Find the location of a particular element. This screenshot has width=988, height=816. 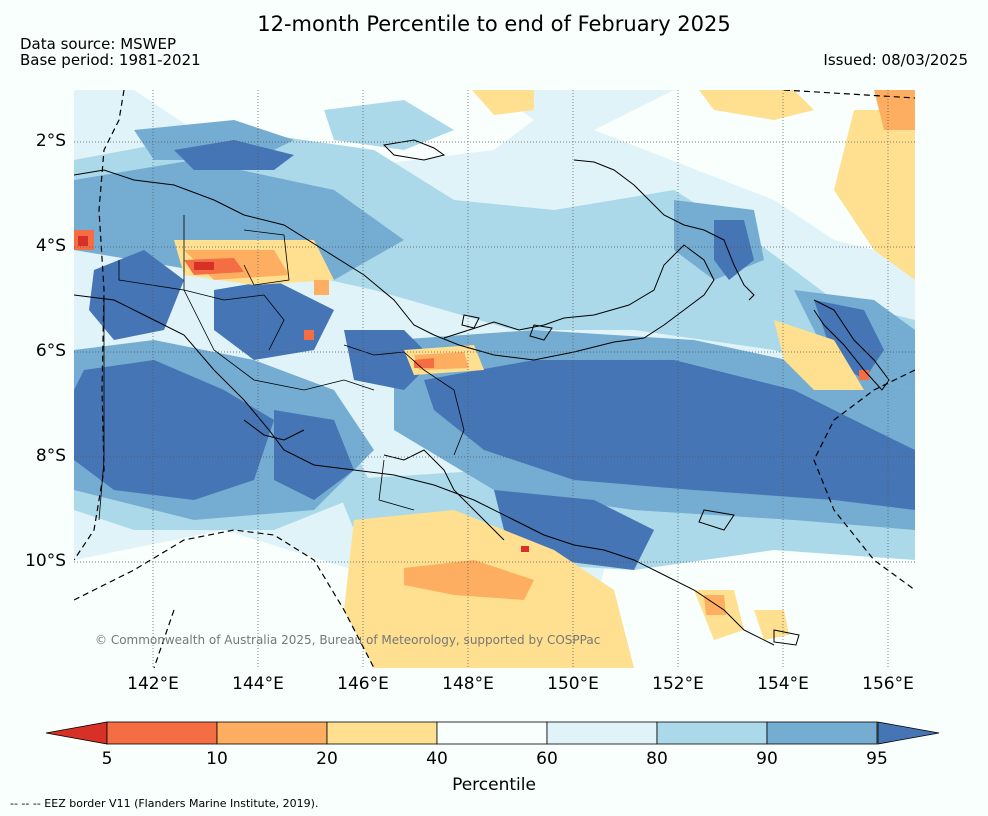

colorbar-label-5: 5 is located at coordinates (107, 759).